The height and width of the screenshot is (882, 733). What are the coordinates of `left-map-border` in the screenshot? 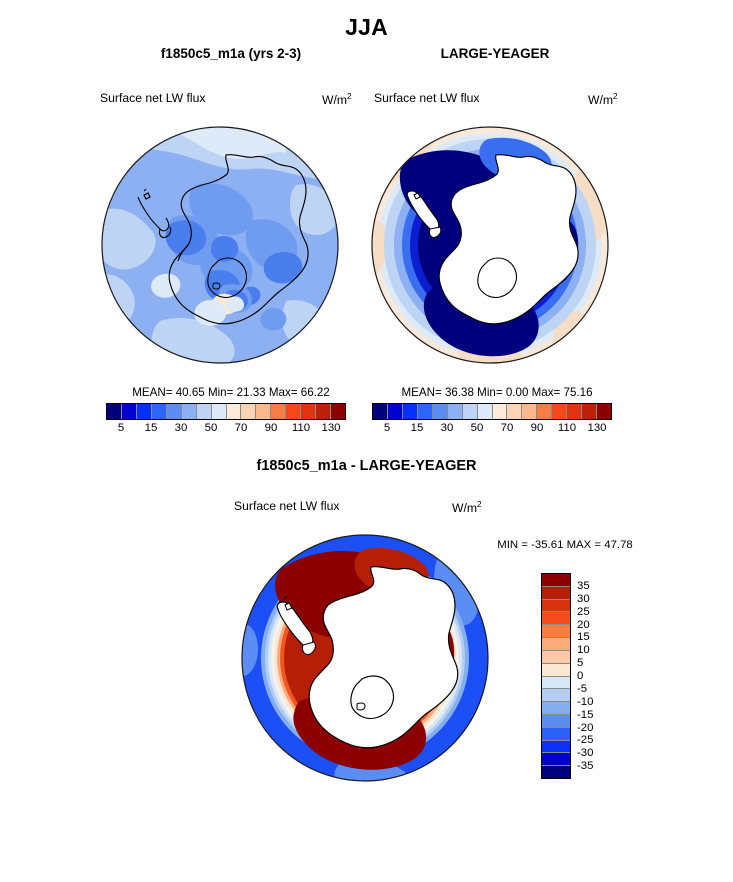 It's located at (220, 245).